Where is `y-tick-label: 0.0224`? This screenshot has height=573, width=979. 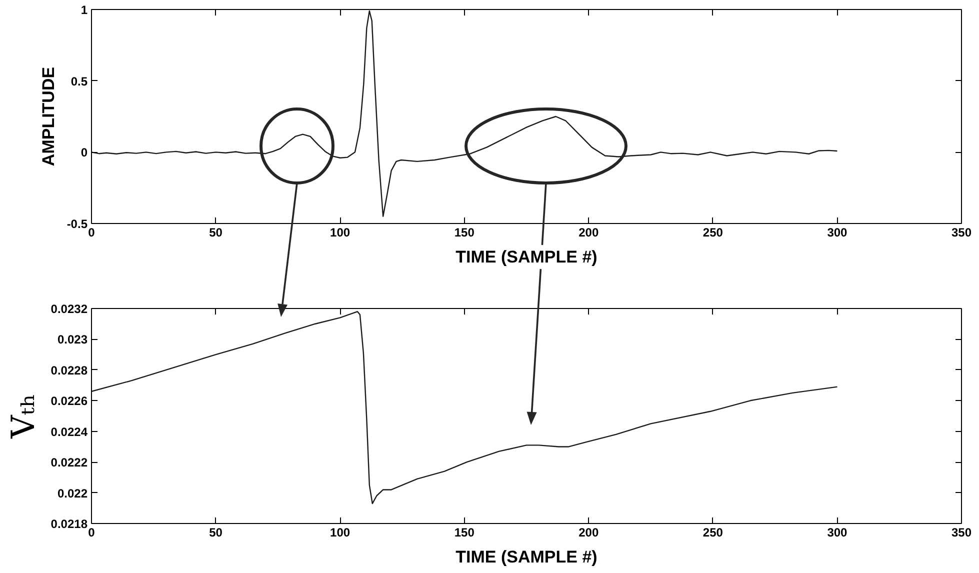
y-tick-label: 0.0224 is located at coordinates (69, 431).